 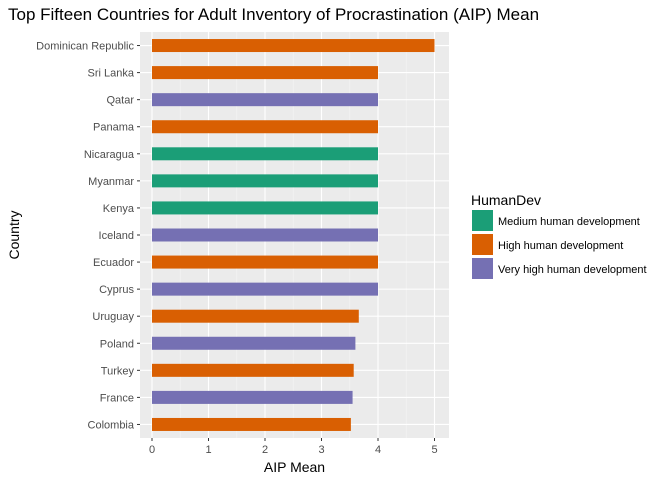 What do you see at coordinates (378, 450) in the screenshot?
I see `x-tick-label: 4` at bounding box center [378, 450].